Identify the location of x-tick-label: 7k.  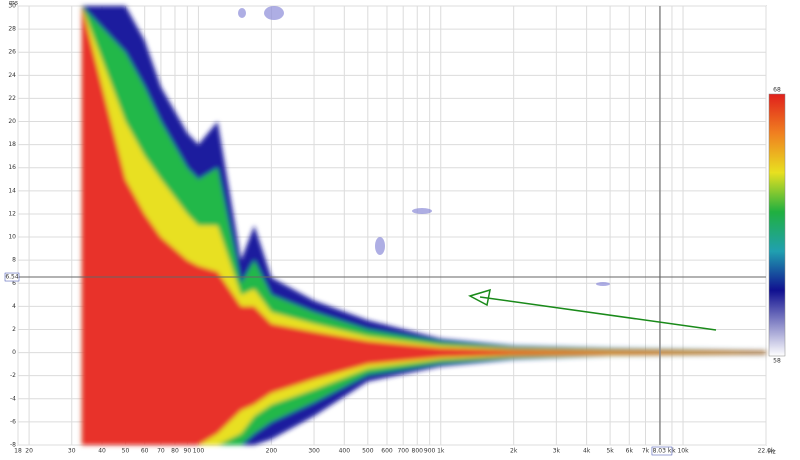
(646, 451).